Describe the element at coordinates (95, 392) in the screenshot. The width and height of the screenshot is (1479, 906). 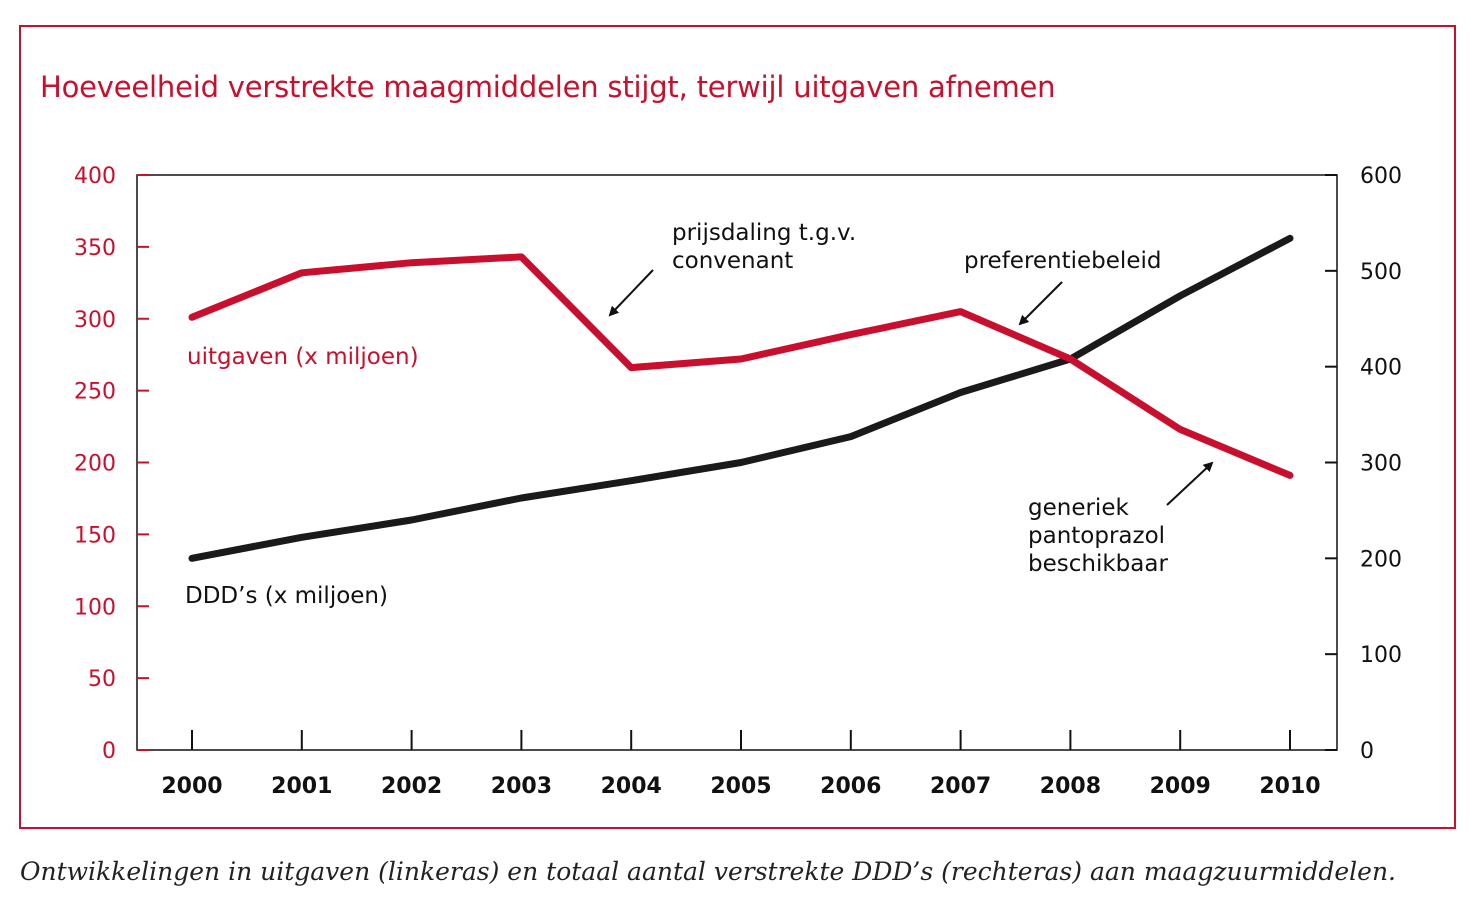
I see `left-tick-label: 250` at that location.